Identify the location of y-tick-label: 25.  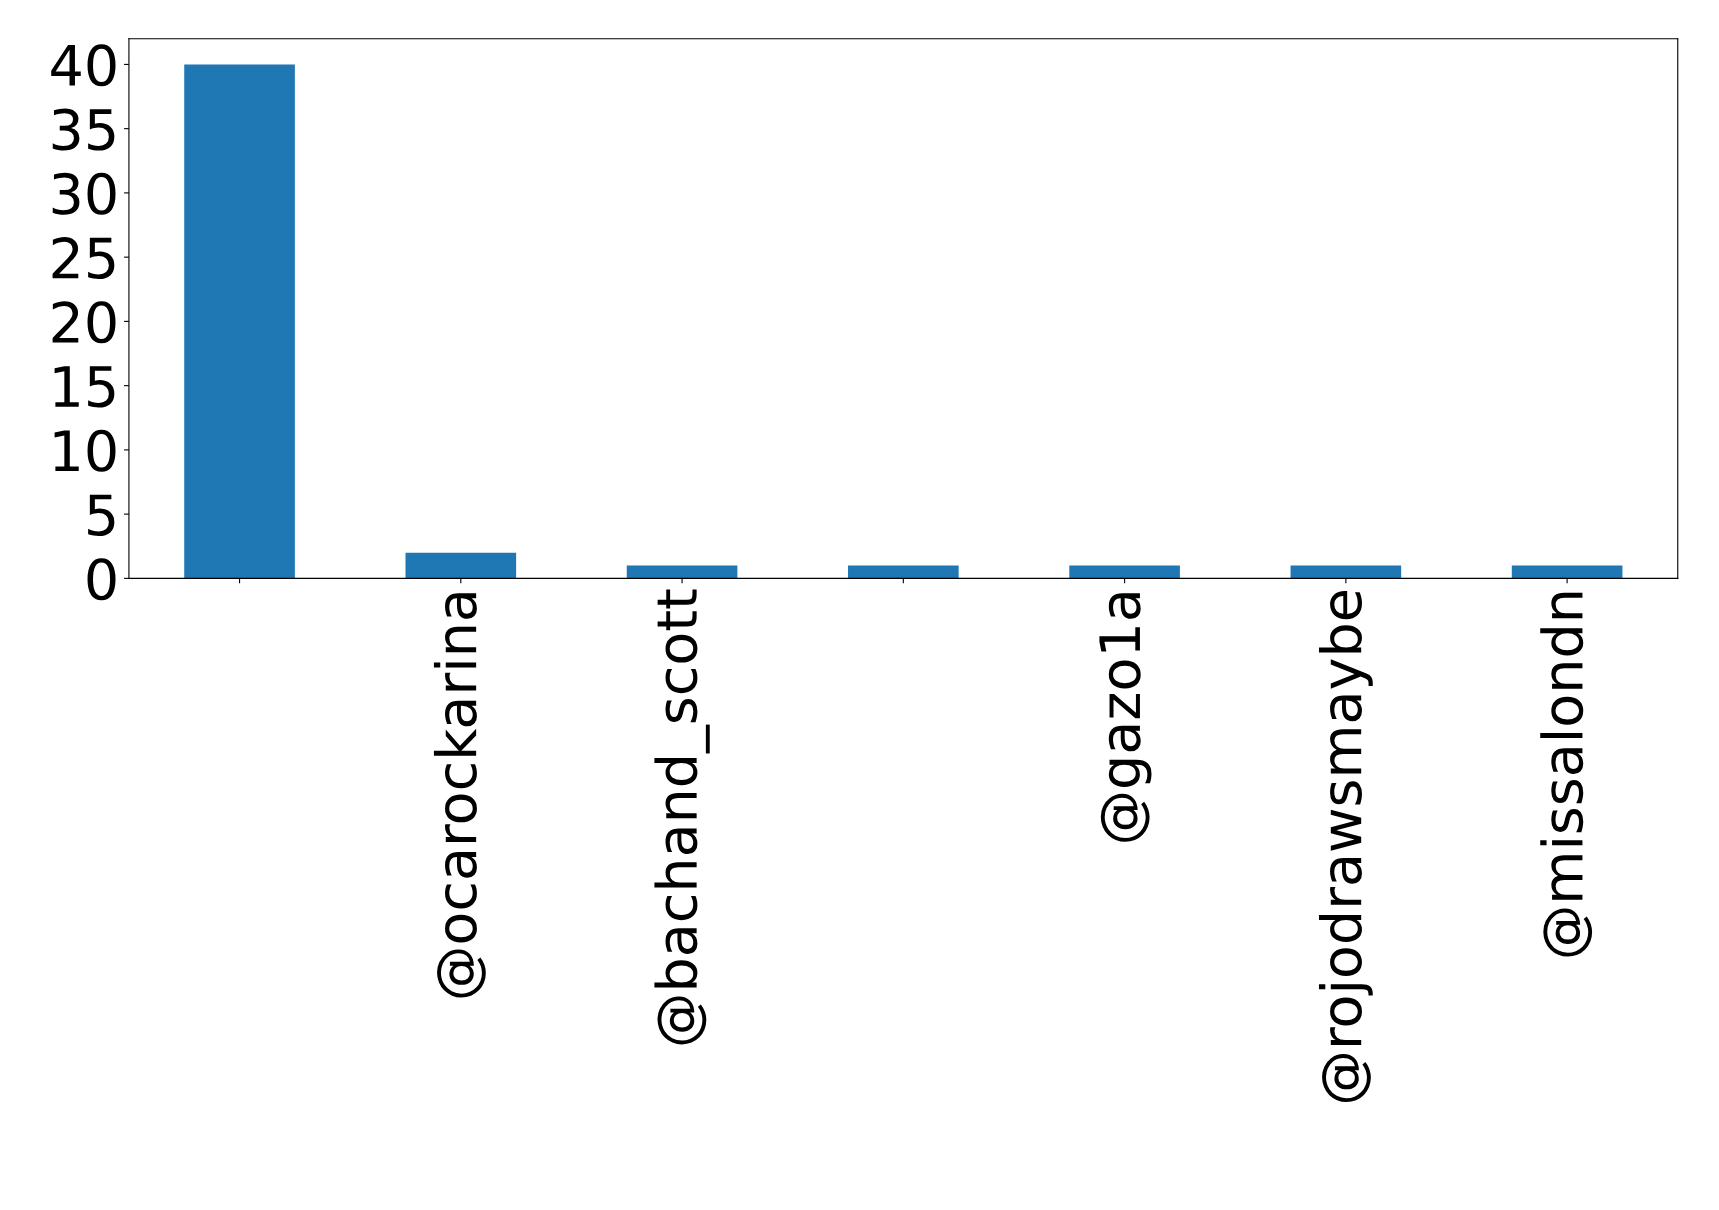
(83, 258).